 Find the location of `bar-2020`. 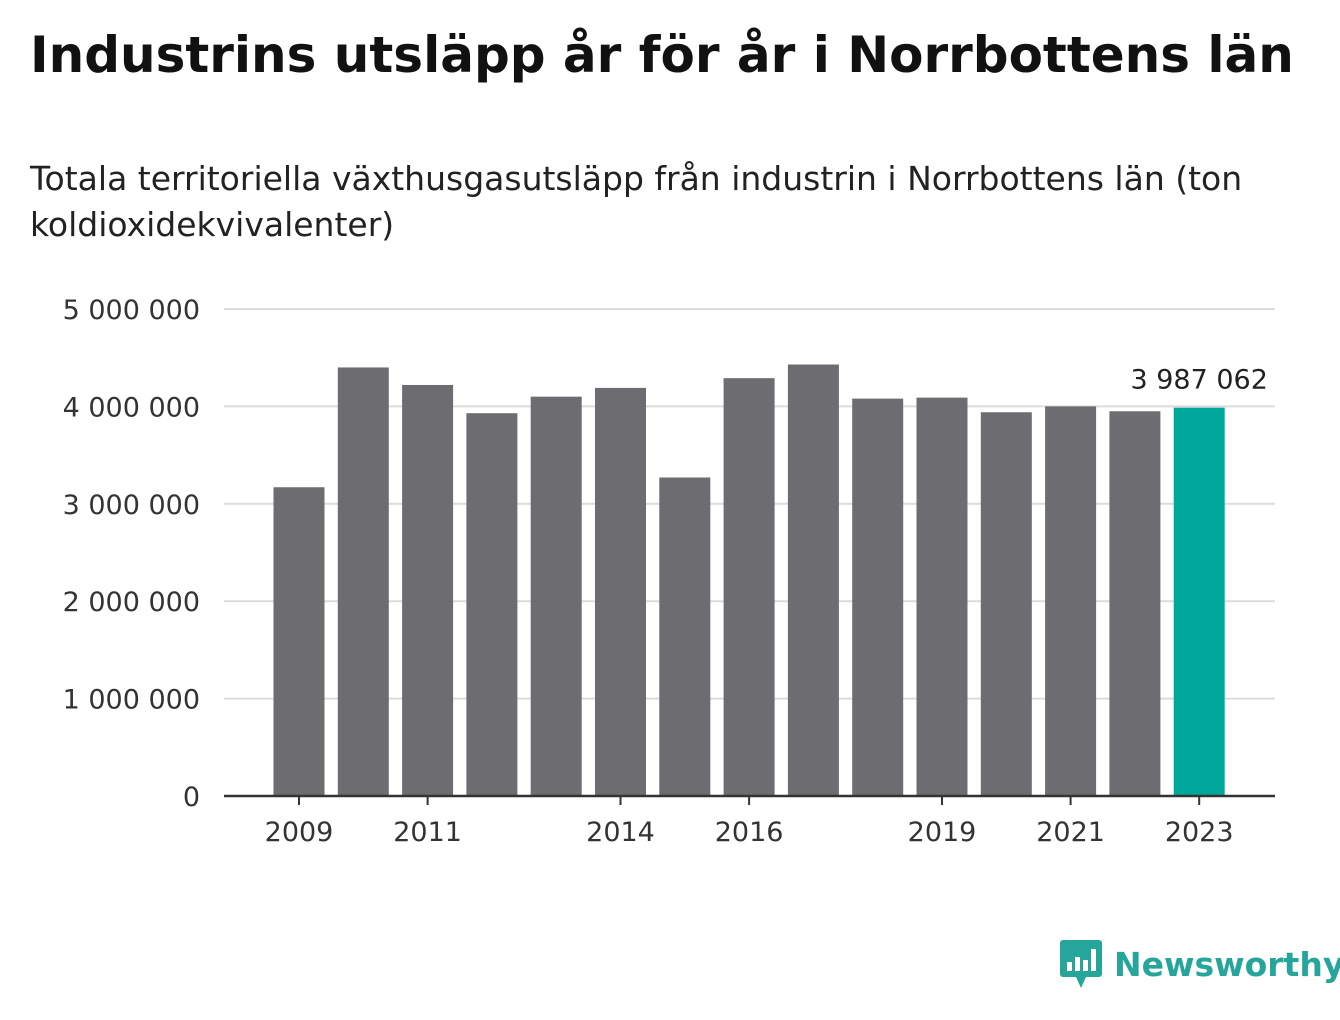

bar-2020 is located at coordinates (1006, 604).